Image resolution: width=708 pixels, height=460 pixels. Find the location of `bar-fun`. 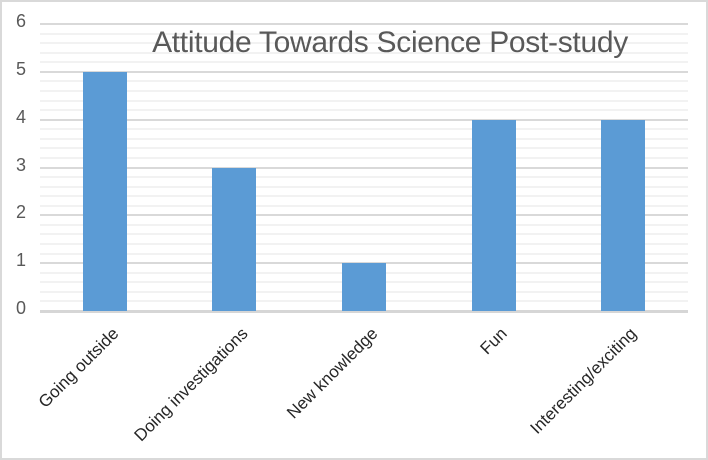

bar-fun is located at coordinates (493, 215).